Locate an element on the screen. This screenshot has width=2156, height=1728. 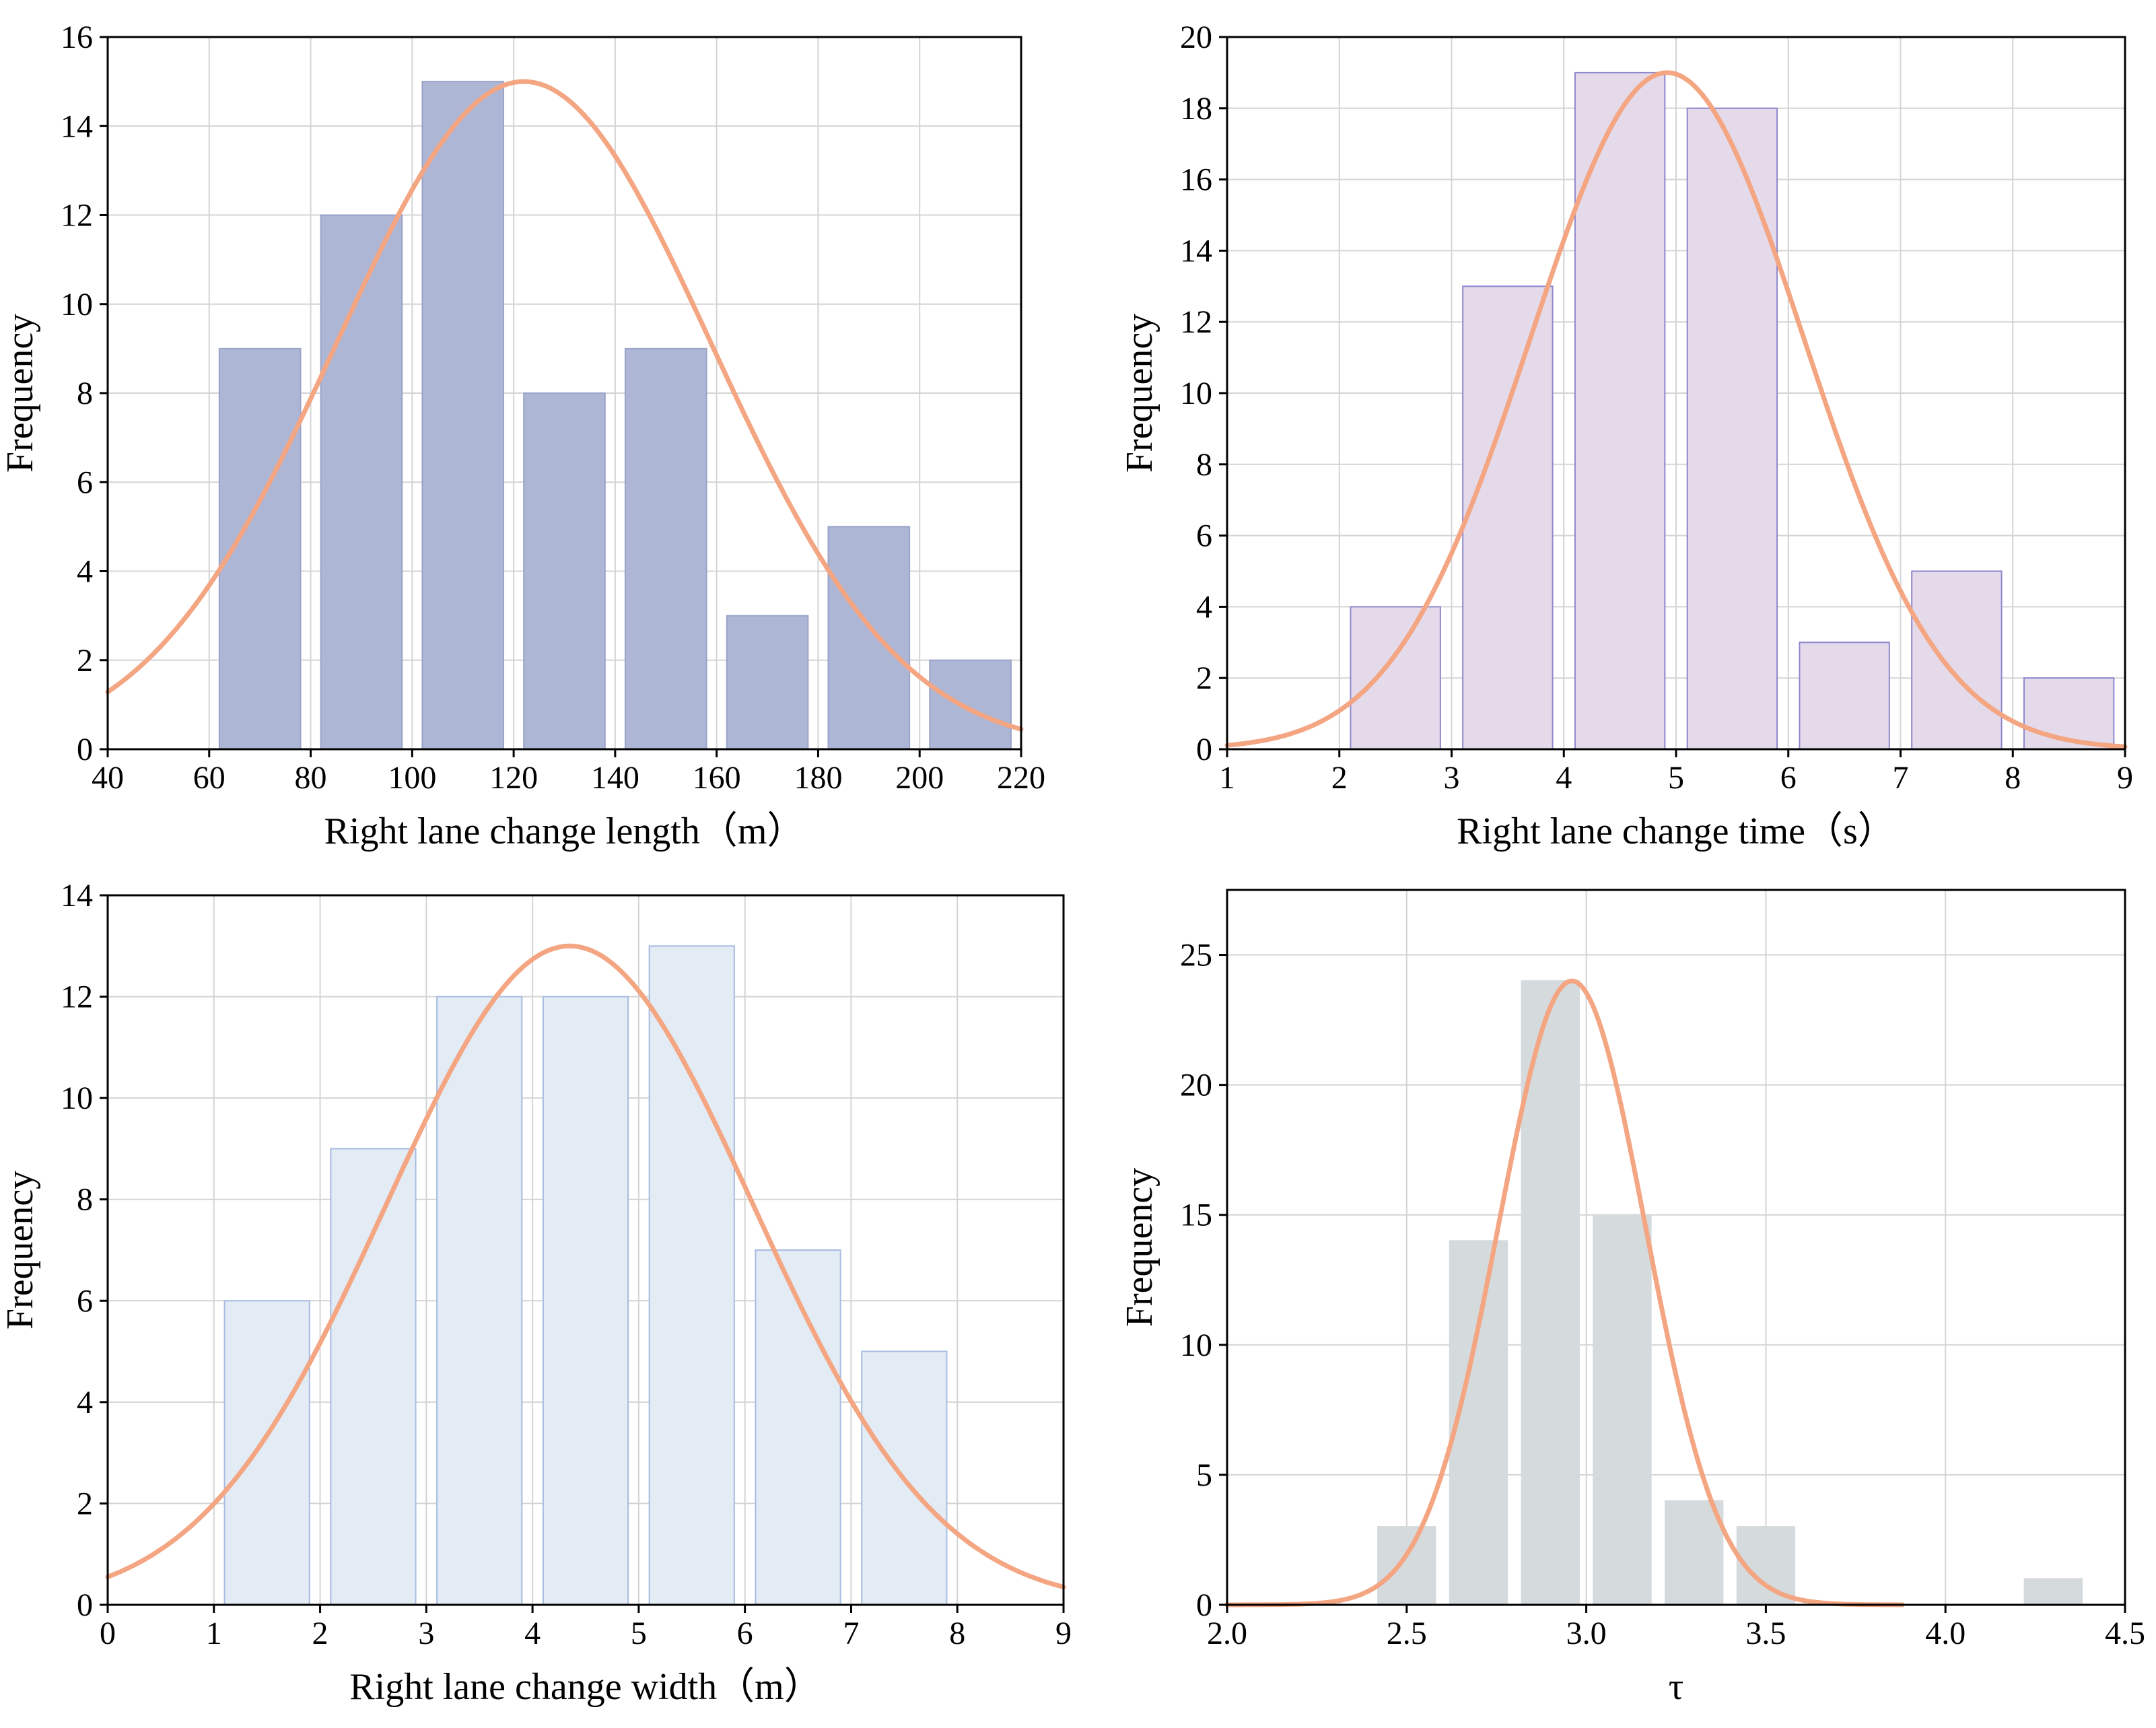
x-tick-label: 0 is located at coordinates (108, 1633).